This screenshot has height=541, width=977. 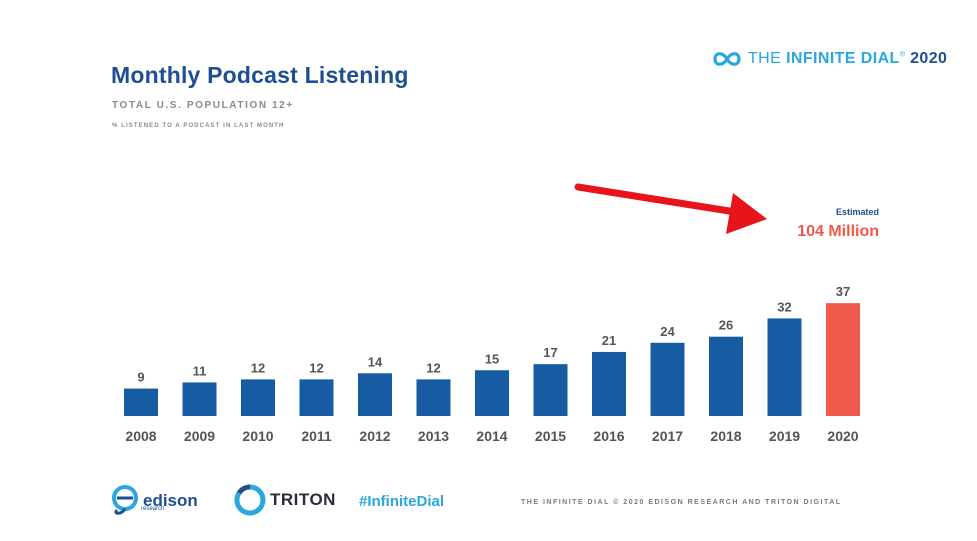 I want to click on arrow-head, so click(x=746, y=213).